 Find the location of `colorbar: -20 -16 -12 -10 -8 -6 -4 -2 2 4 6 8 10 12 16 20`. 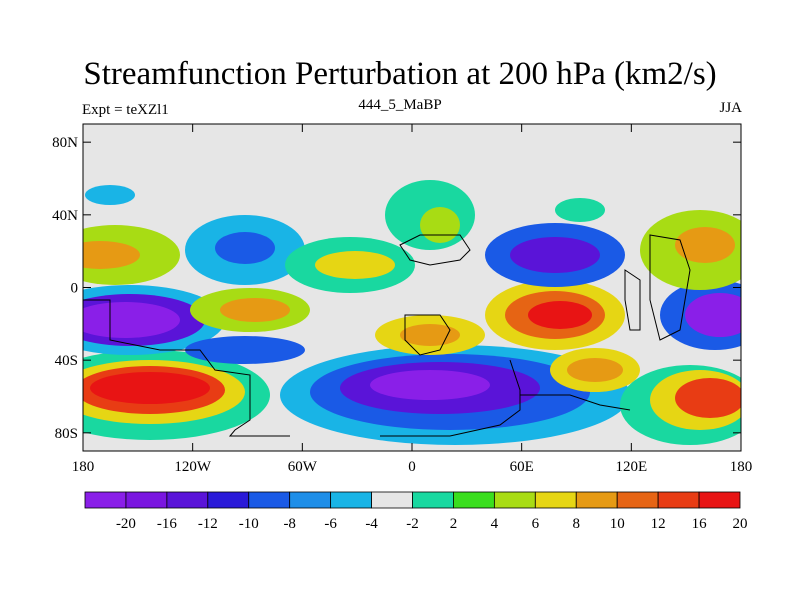

colorbar: -20 -16 -12 -10 -8 -6 -4 -2 2 4 6 8 10 12 16 20 is located at coordinates (416, 511).